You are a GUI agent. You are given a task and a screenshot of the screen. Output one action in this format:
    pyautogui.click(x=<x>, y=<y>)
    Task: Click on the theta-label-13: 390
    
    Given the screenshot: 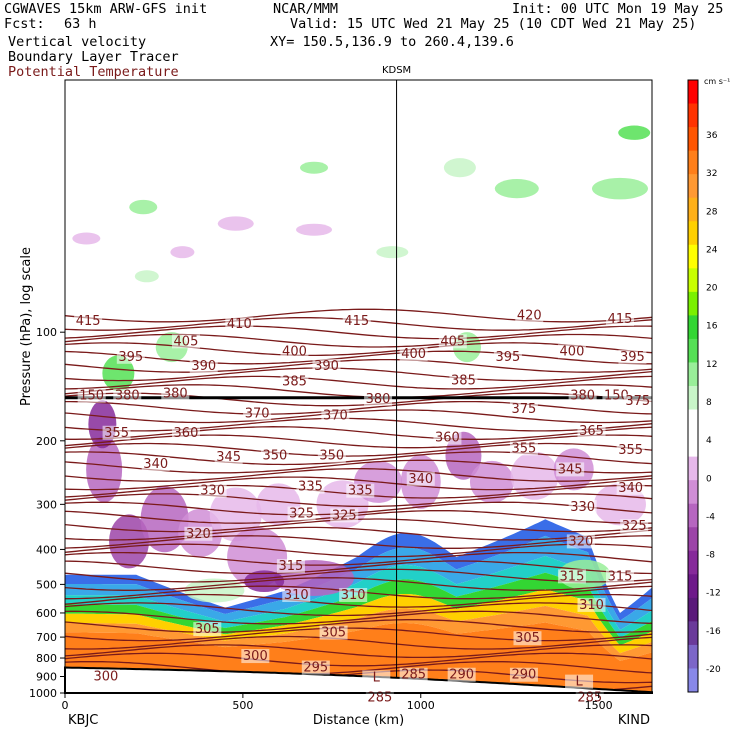 What is the action you would take?
    pyautogui.click(x=203, y=366)
    